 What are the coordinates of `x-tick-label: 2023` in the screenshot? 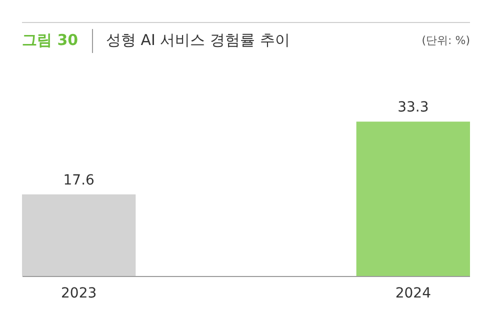 It's located at (79, 294).